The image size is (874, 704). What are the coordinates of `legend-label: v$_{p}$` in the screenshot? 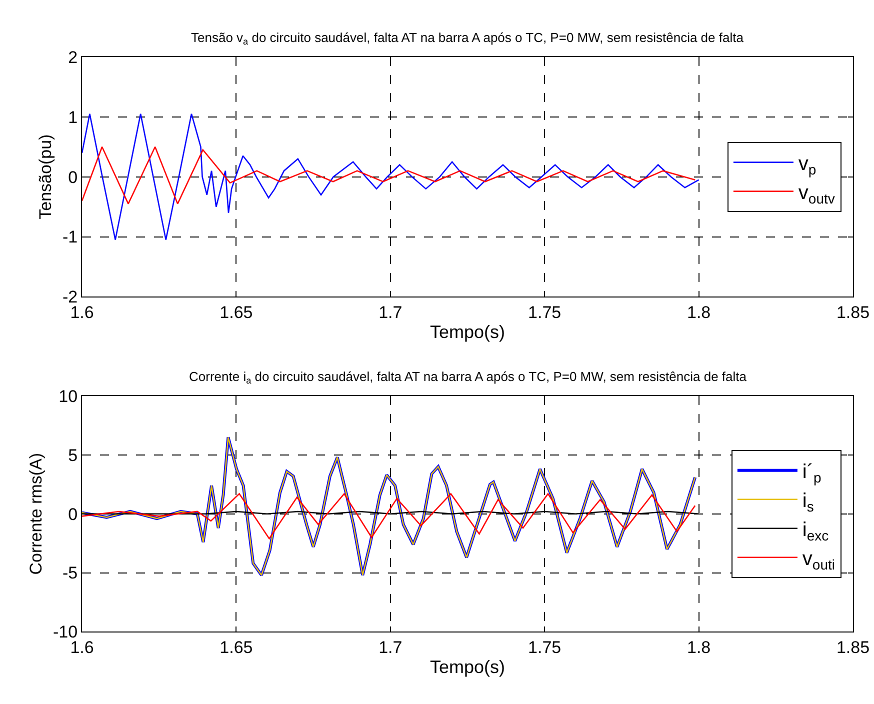 It's located at (807, 165).